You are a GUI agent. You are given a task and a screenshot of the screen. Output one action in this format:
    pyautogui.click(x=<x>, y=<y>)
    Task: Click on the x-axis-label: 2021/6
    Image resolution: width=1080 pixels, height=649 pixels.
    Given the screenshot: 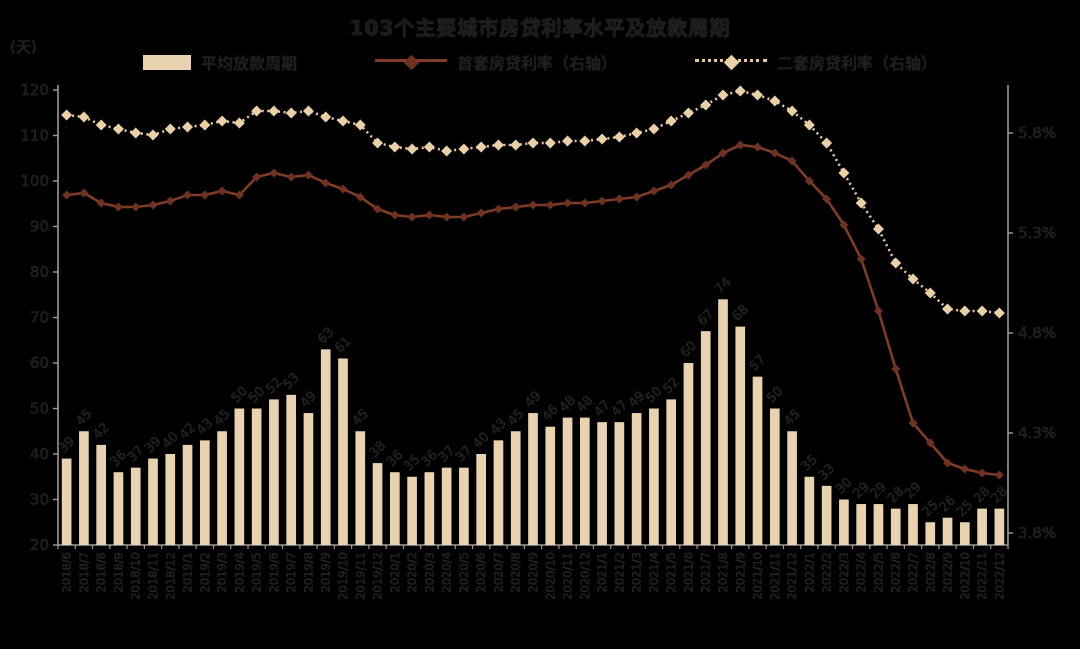 What is the action you would take?
    pyautogui.click(x=688, y=572)
    